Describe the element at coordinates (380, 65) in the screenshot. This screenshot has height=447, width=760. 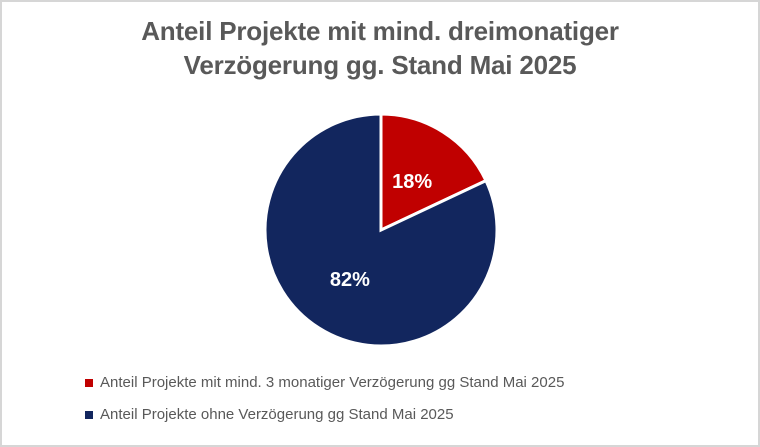
I see `chart-title-line2: Verzögerung gg. Stand Mai 2025` at that location.